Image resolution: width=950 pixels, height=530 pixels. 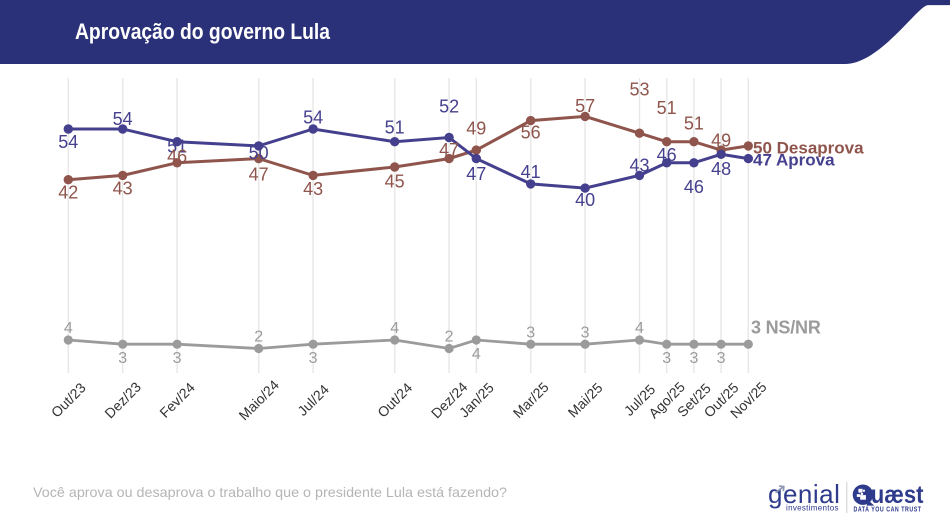 What do you see at coordinates (585, 106) in the screenshot?
I see `svg-text: 57` at bounding box center [585, 106].